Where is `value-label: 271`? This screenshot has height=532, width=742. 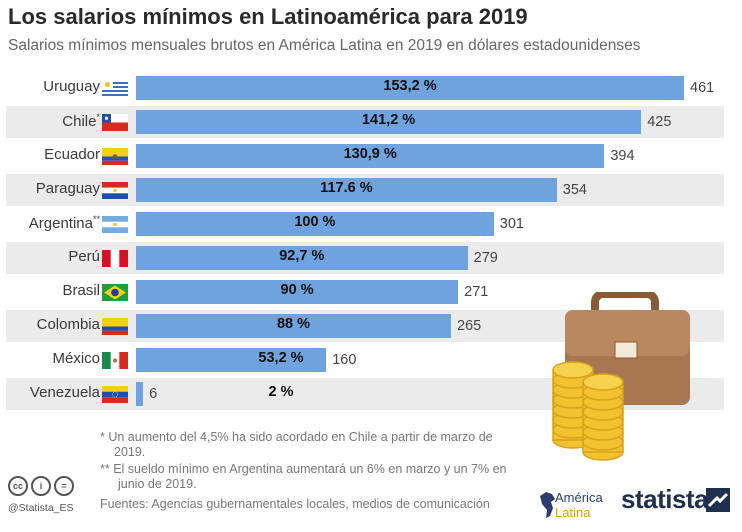
value-label: 271 is located at coordinates (476, 292).